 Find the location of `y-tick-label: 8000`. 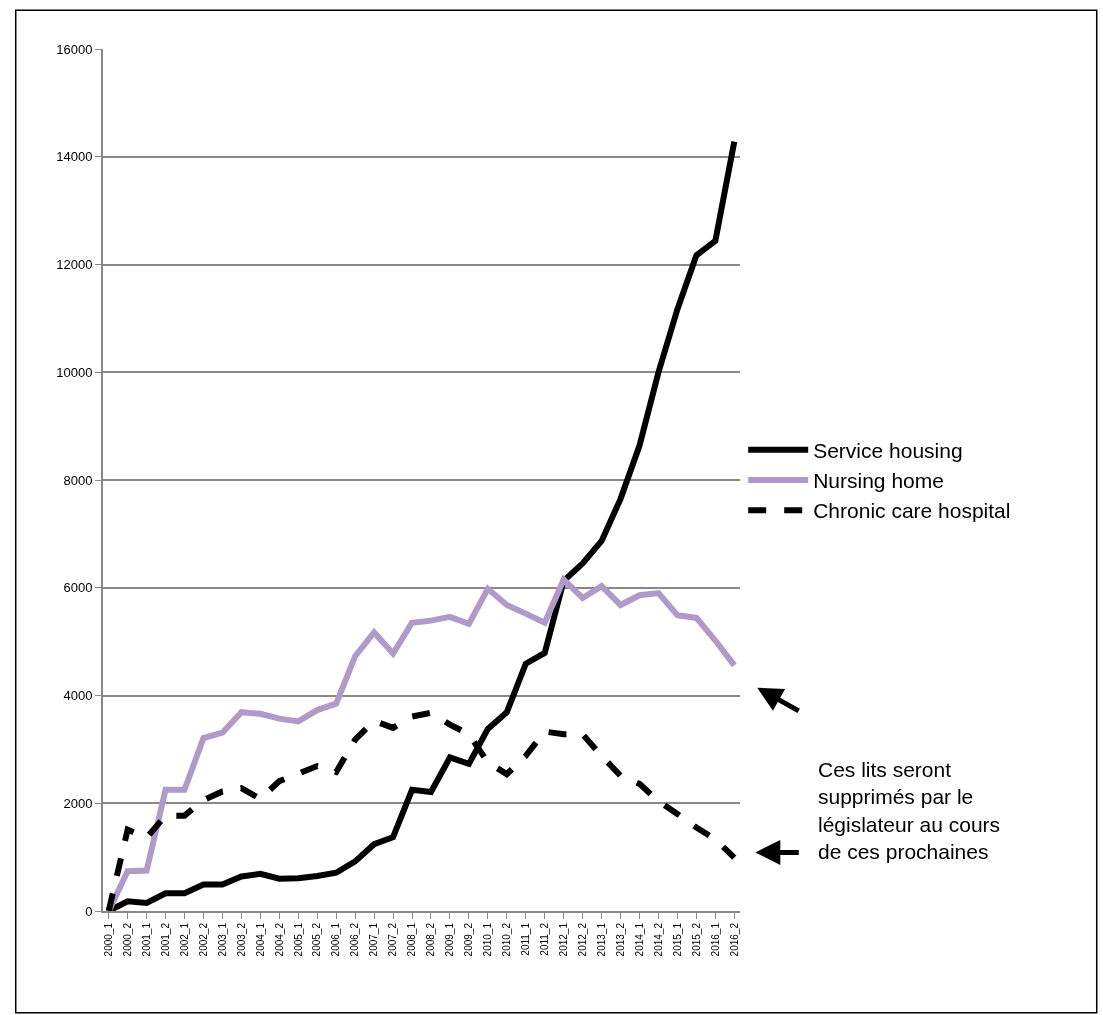

y-tick-label: 8000 is located at coordinates (78, 480).